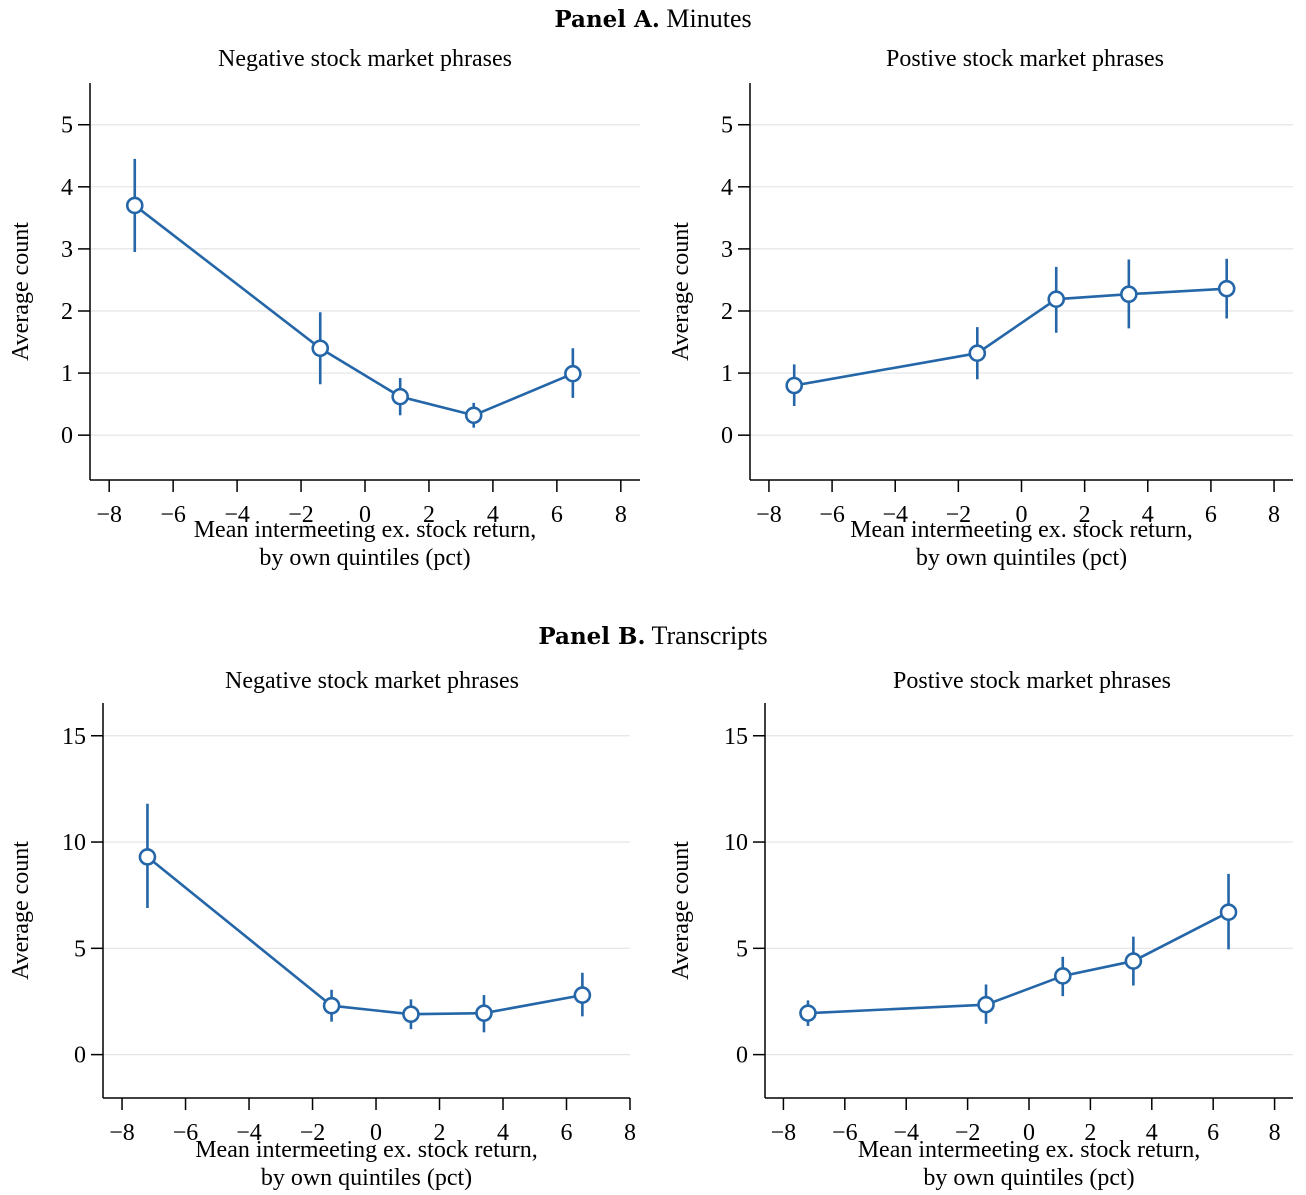  I want to click on panel-b-name: Transcripts, so click(709, 635).